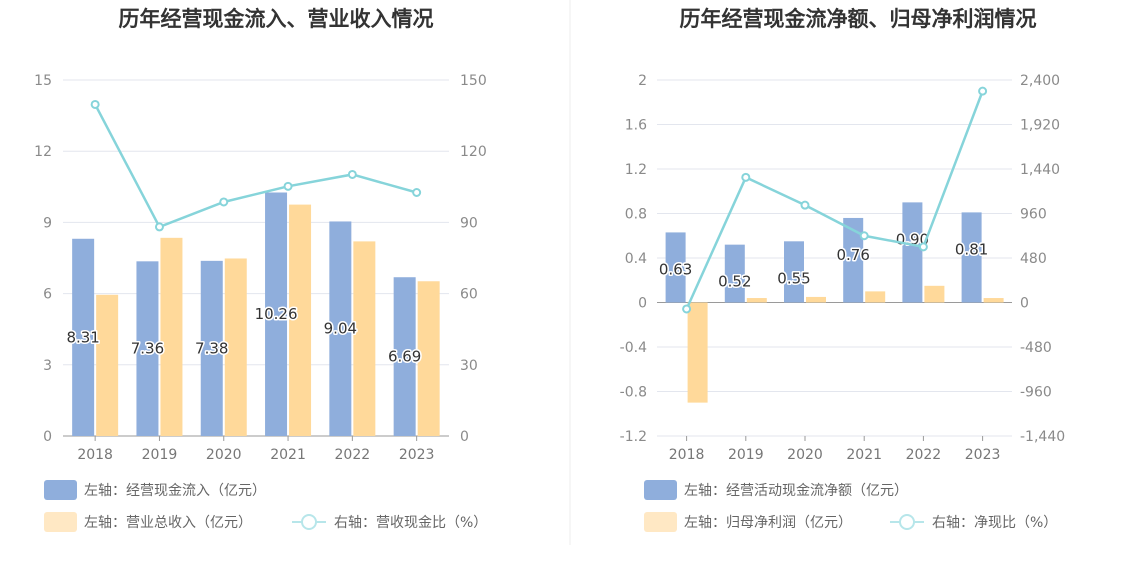 This screenshot has width=1134, height=582. I want to click on right-axis-tick-label: 1,440, so click(1040, 170).